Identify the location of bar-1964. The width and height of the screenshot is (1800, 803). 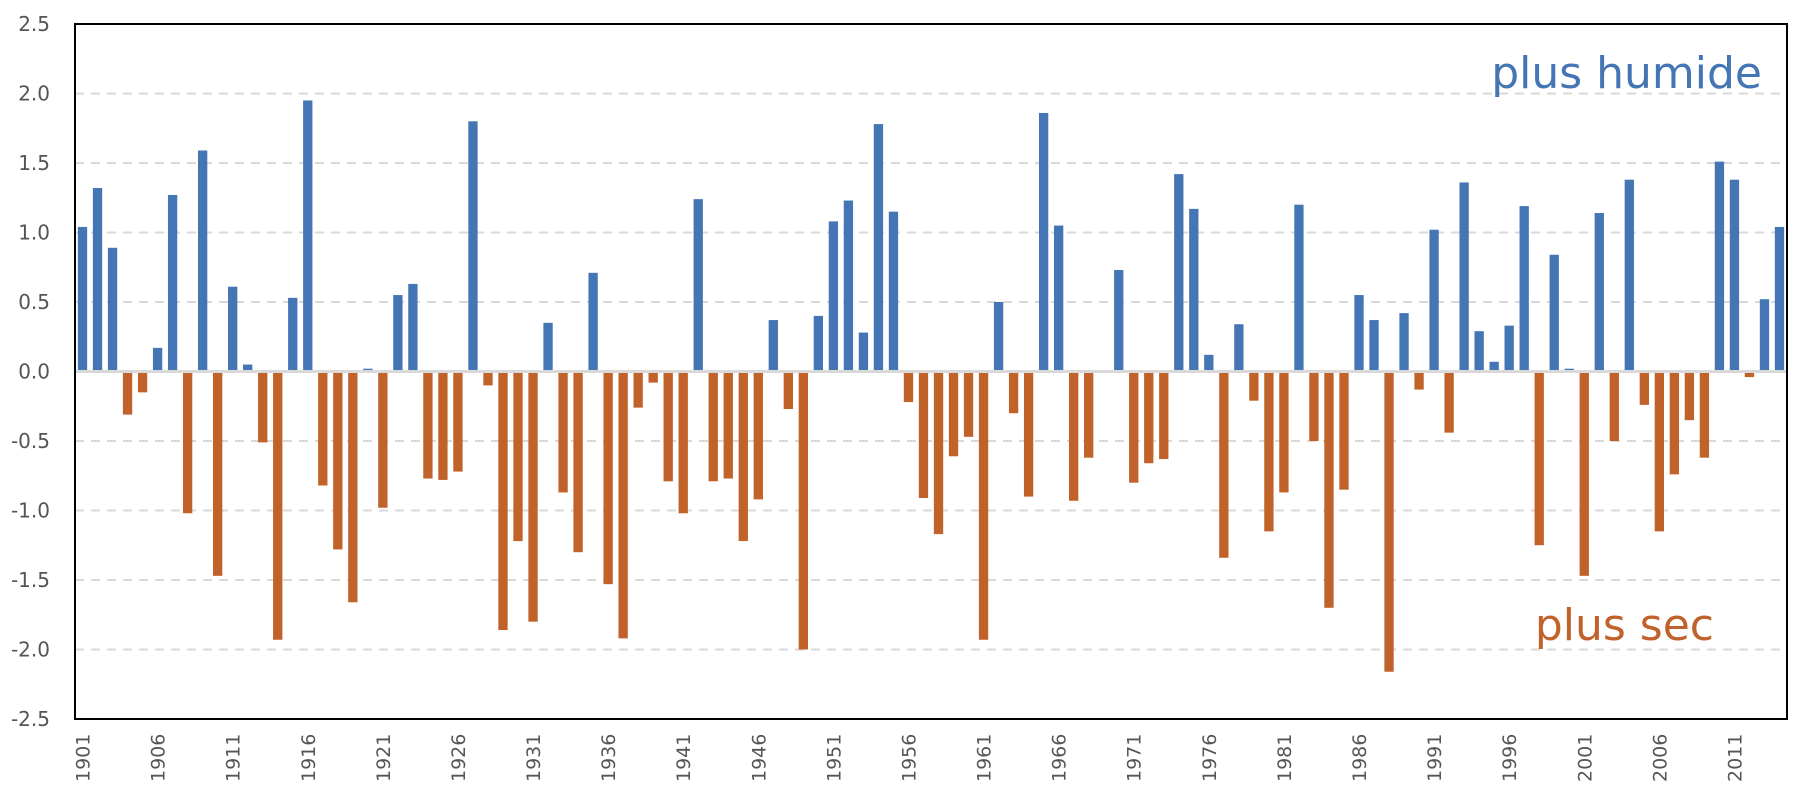
(1028, 434).